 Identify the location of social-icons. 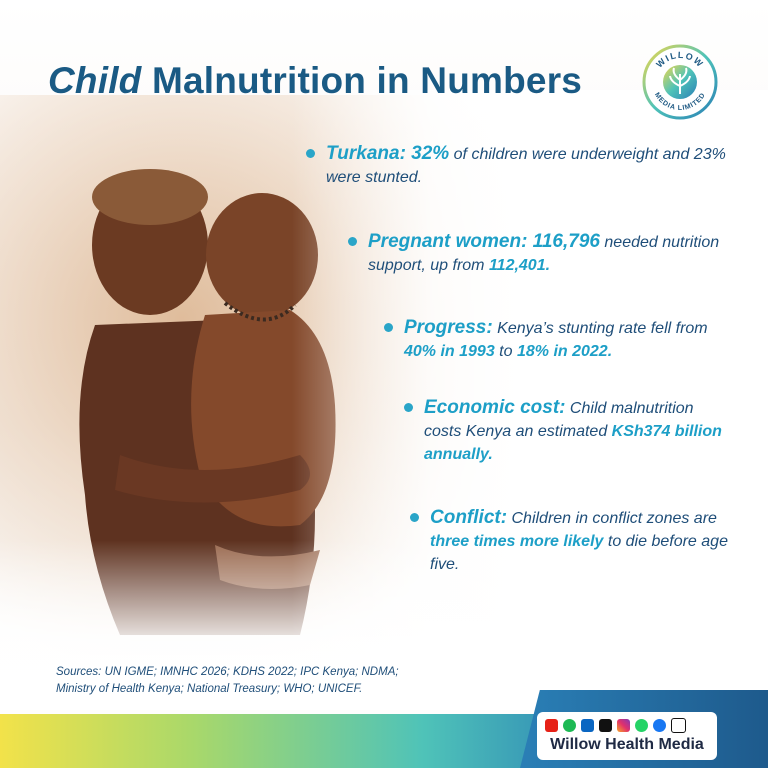
(615, 725).